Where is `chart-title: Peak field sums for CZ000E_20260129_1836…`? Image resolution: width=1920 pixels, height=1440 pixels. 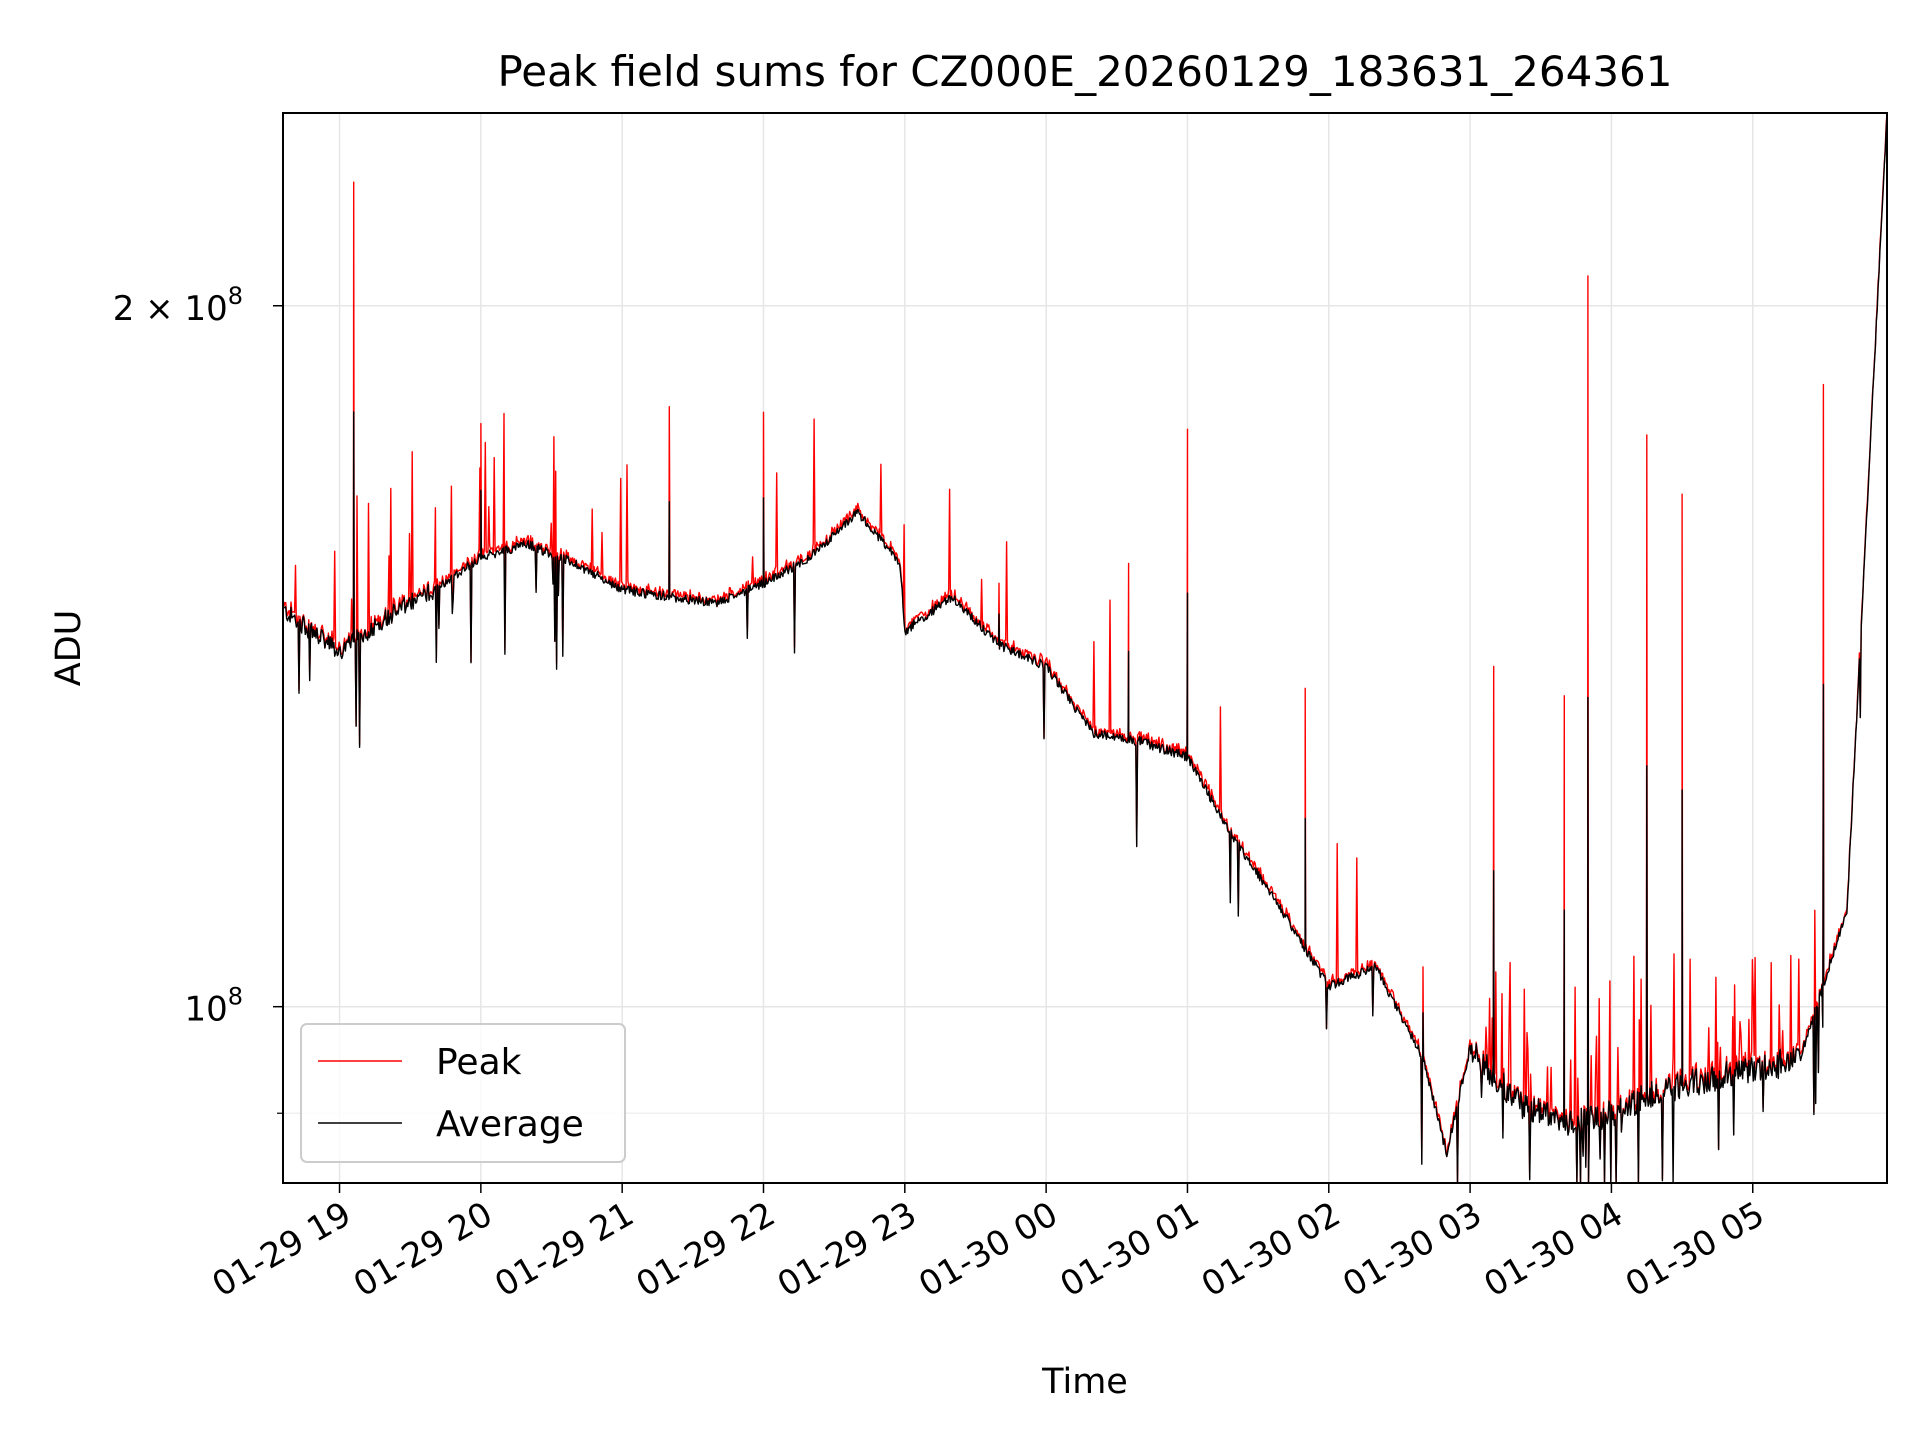
chart-title: Peak field sums for CZ000E_20260129_1836… is located at coordinates (1084, 71).